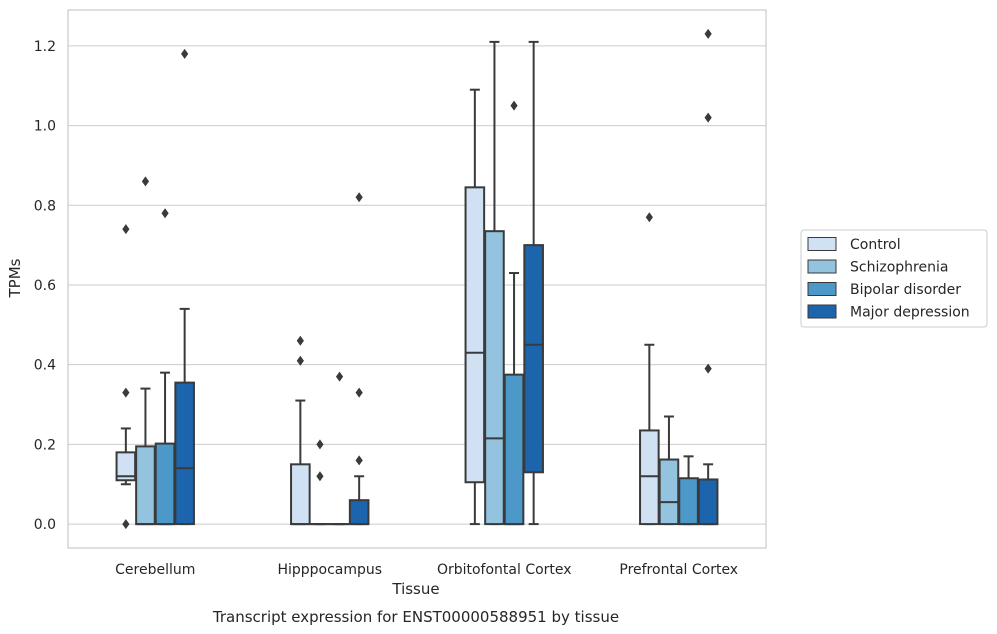 This screenshot has height=634, width=997. What do you see at coordinates (15, 278) in the screenshot?
I see `y-axis-label: TPMs` at bounding box center [15, 278].